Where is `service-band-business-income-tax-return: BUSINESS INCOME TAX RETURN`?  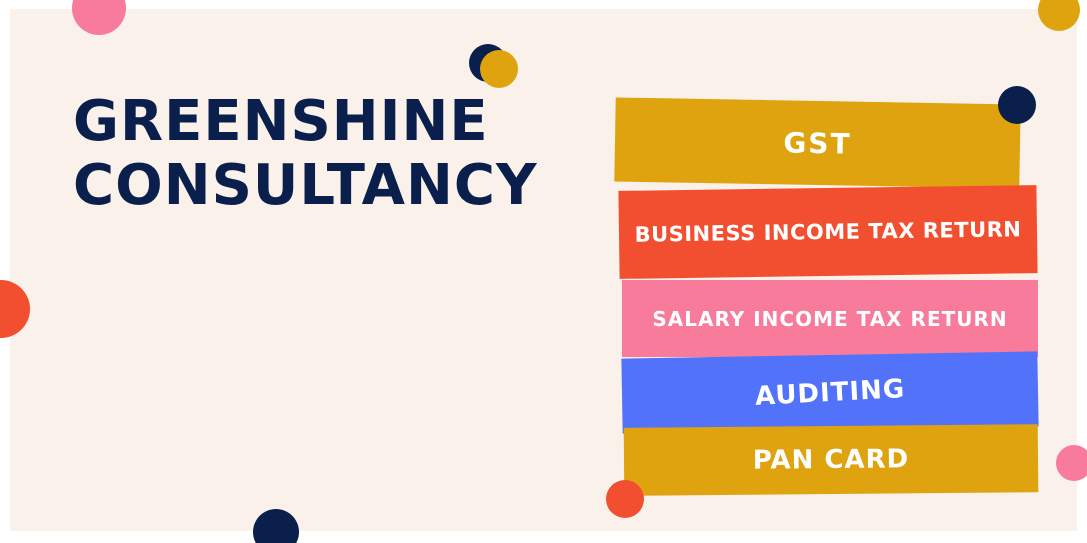
service-band-business-income-tax-return: BUSINESS INCOME TAX RETURN is located at coordinates (828, 232).